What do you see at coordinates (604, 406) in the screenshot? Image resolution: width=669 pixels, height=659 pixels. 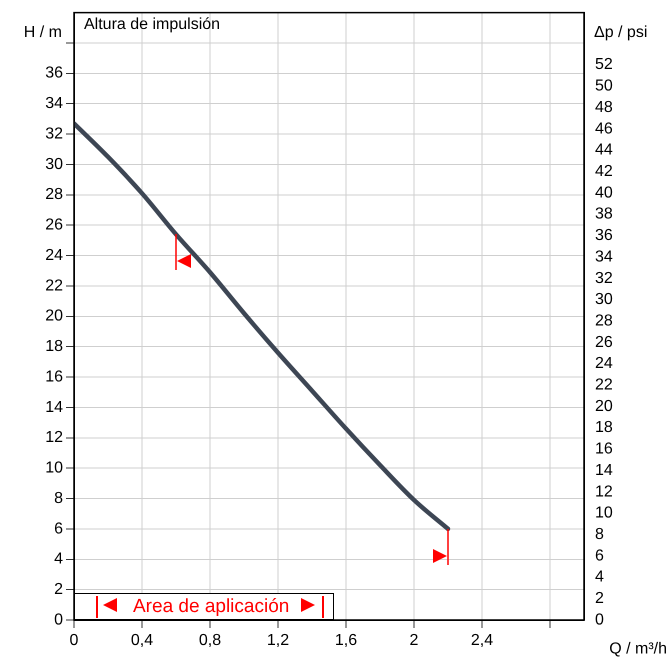 I see `y2-tick-label: 20` at bounding box center [604, 406].